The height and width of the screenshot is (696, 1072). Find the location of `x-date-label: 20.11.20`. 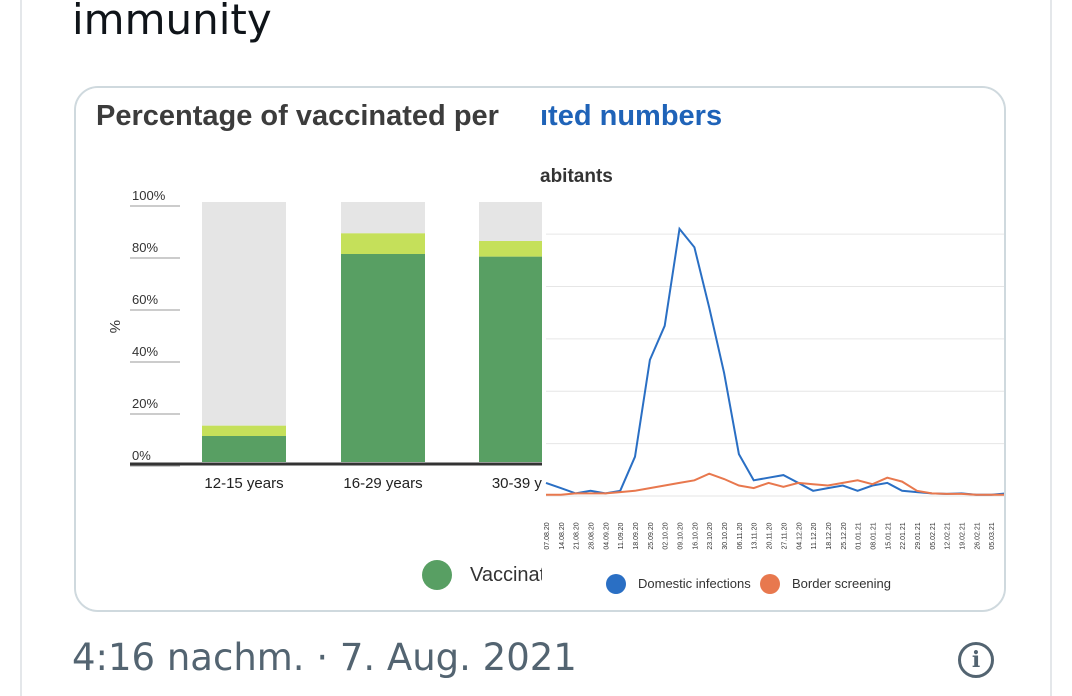

x-date-label: 20.11.20 is located at coordinates (770, 536).